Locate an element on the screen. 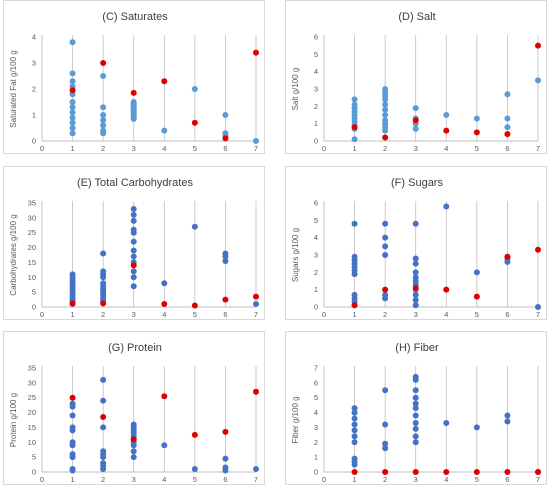 The height and width of the screenshot is (493, 550). x-tick-label: 4 is located at coordinates (446, 148).